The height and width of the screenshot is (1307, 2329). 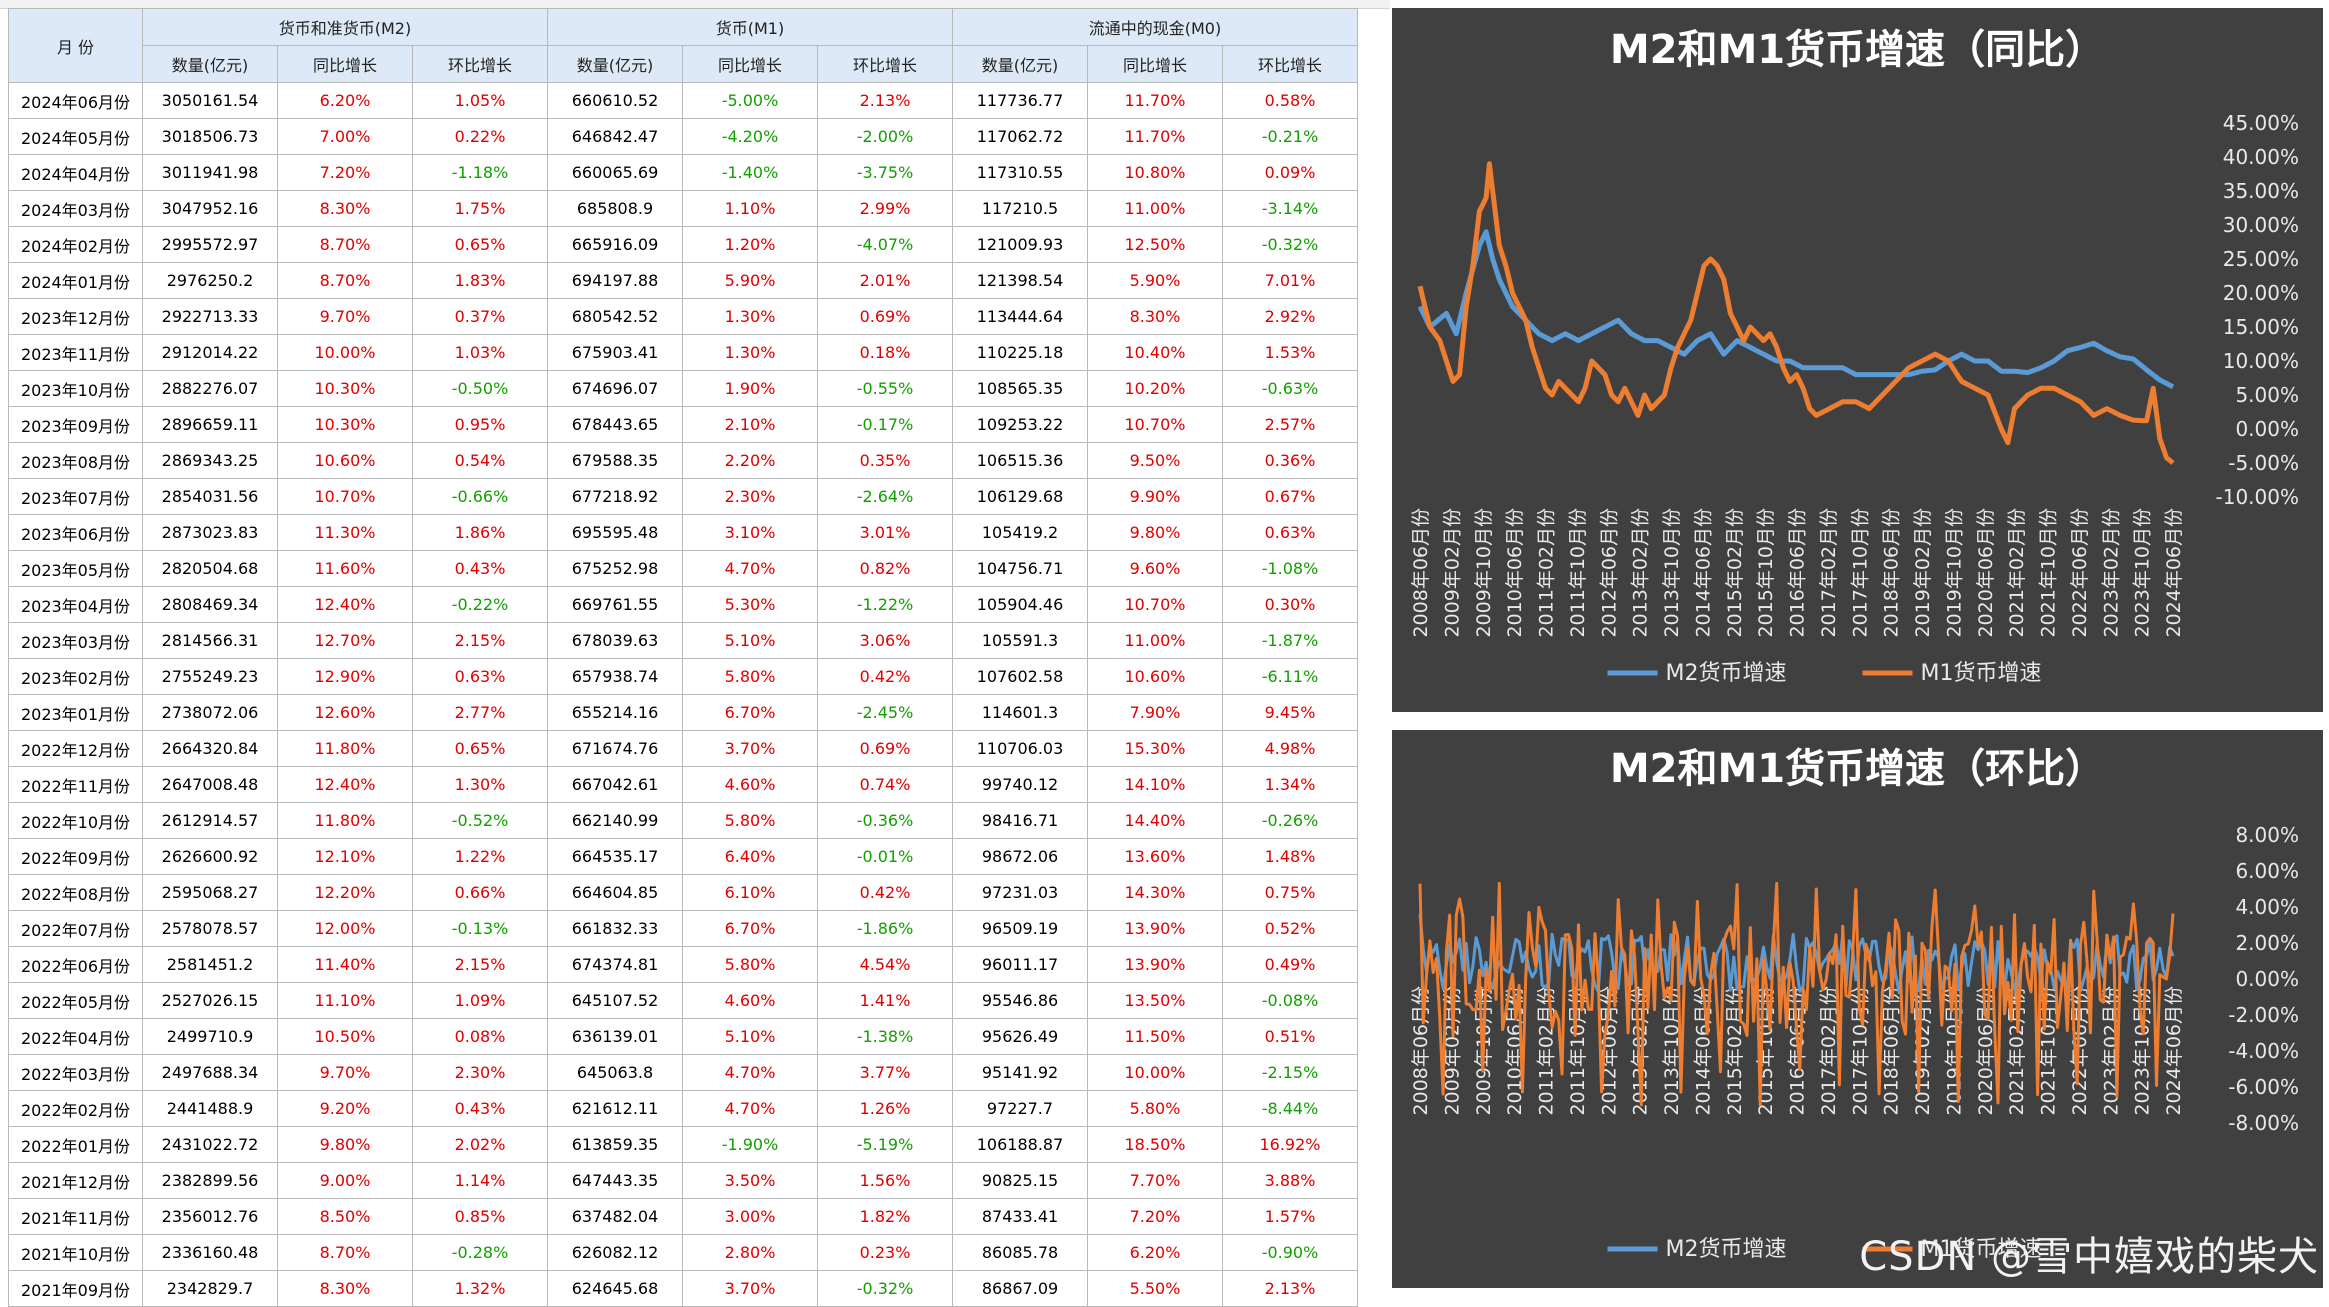 I want to click on cell-m0-yoy: 14.40%, so click(x=1155, y=820).